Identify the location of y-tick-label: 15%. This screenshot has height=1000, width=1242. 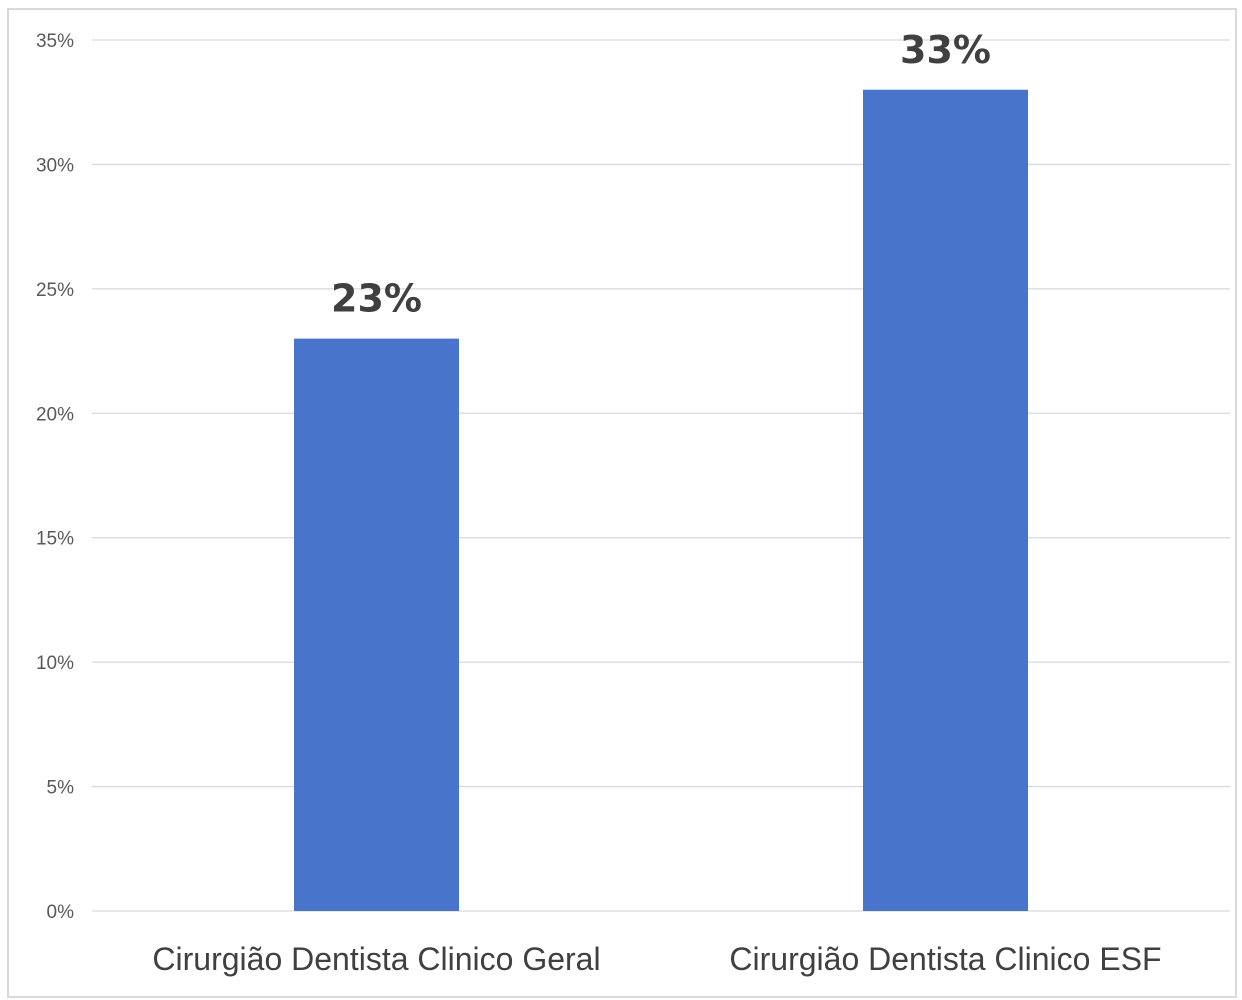
(55, 539).